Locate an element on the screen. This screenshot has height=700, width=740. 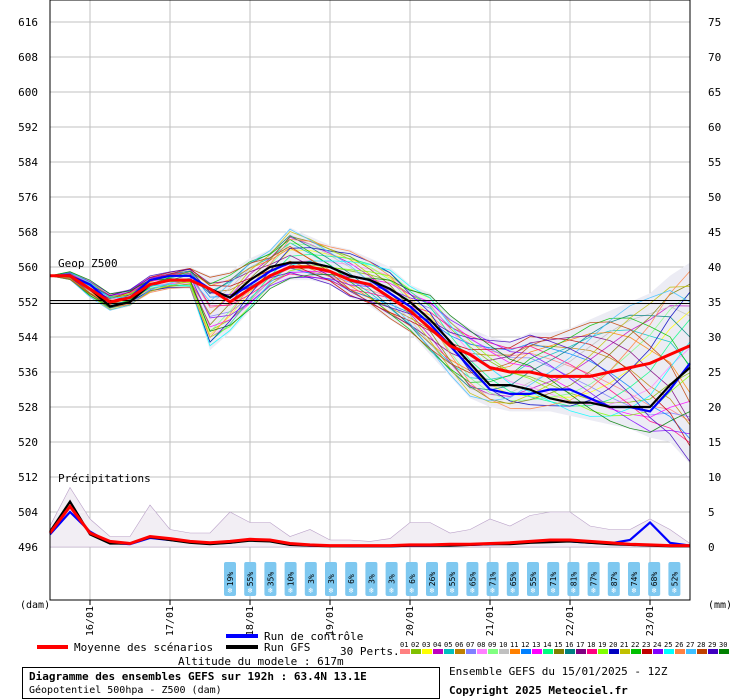
snow-prob-label: 65% is located at coordinates (472, 579).